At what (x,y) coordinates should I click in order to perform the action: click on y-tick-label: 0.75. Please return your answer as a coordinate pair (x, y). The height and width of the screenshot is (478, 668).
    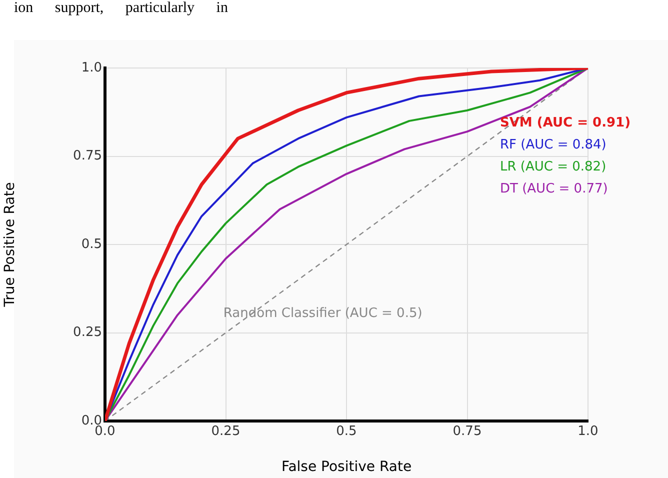
    Looking at the image, I should click on (87, 156).